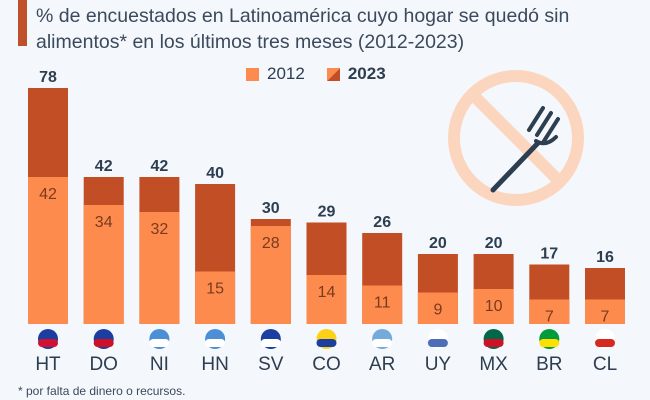 The height and width of the screenshot is (400, 650). What do you see at coordinates (48, 77) in the screenshot?
I see `label-2023-HT: 78` at bounding box center [48, 77].